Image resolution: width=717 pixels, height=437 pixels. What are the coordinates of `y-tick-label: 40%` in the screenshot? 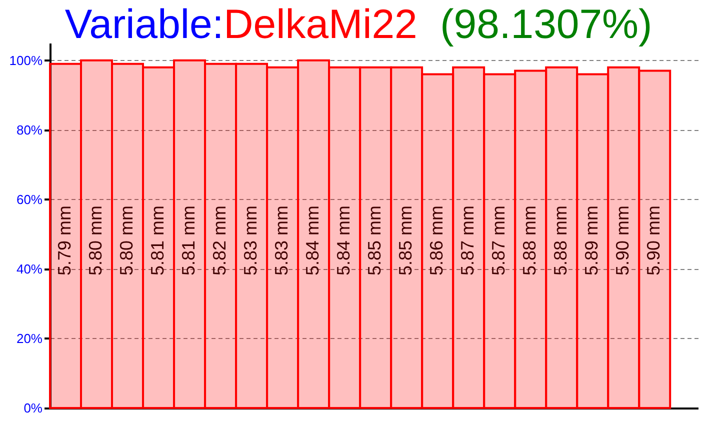 It's located at (29, 268).